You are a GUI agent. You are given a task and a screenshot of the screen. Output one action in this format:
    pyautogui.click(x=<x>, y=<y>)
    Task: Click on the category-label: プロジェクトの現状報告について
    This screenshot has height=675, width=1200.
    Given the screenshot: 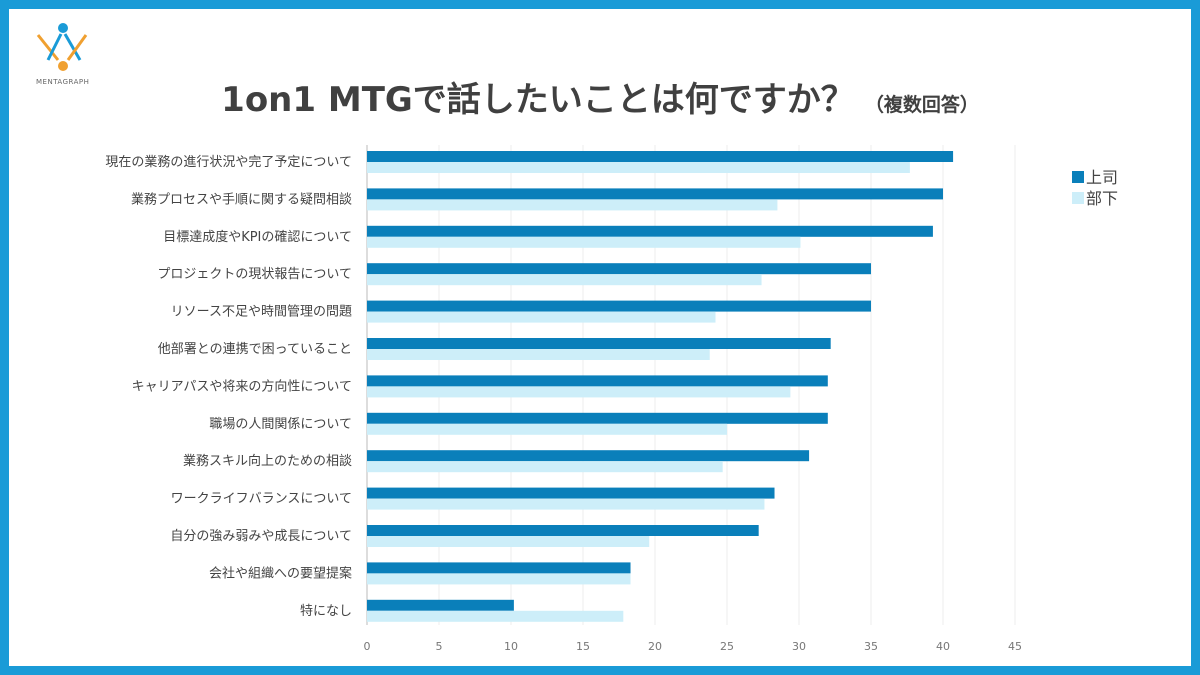 What is the action you would take?
    pyautogui.click(x=254, y=274)
    